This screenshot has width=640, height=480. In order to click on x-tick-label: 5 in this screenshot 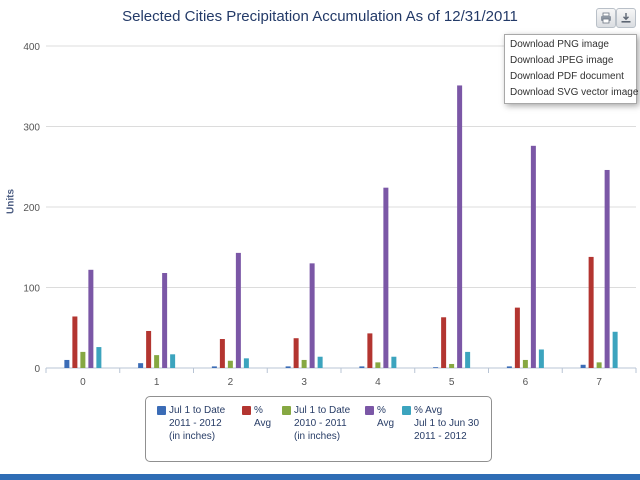, I will do `click(452, 382)`.